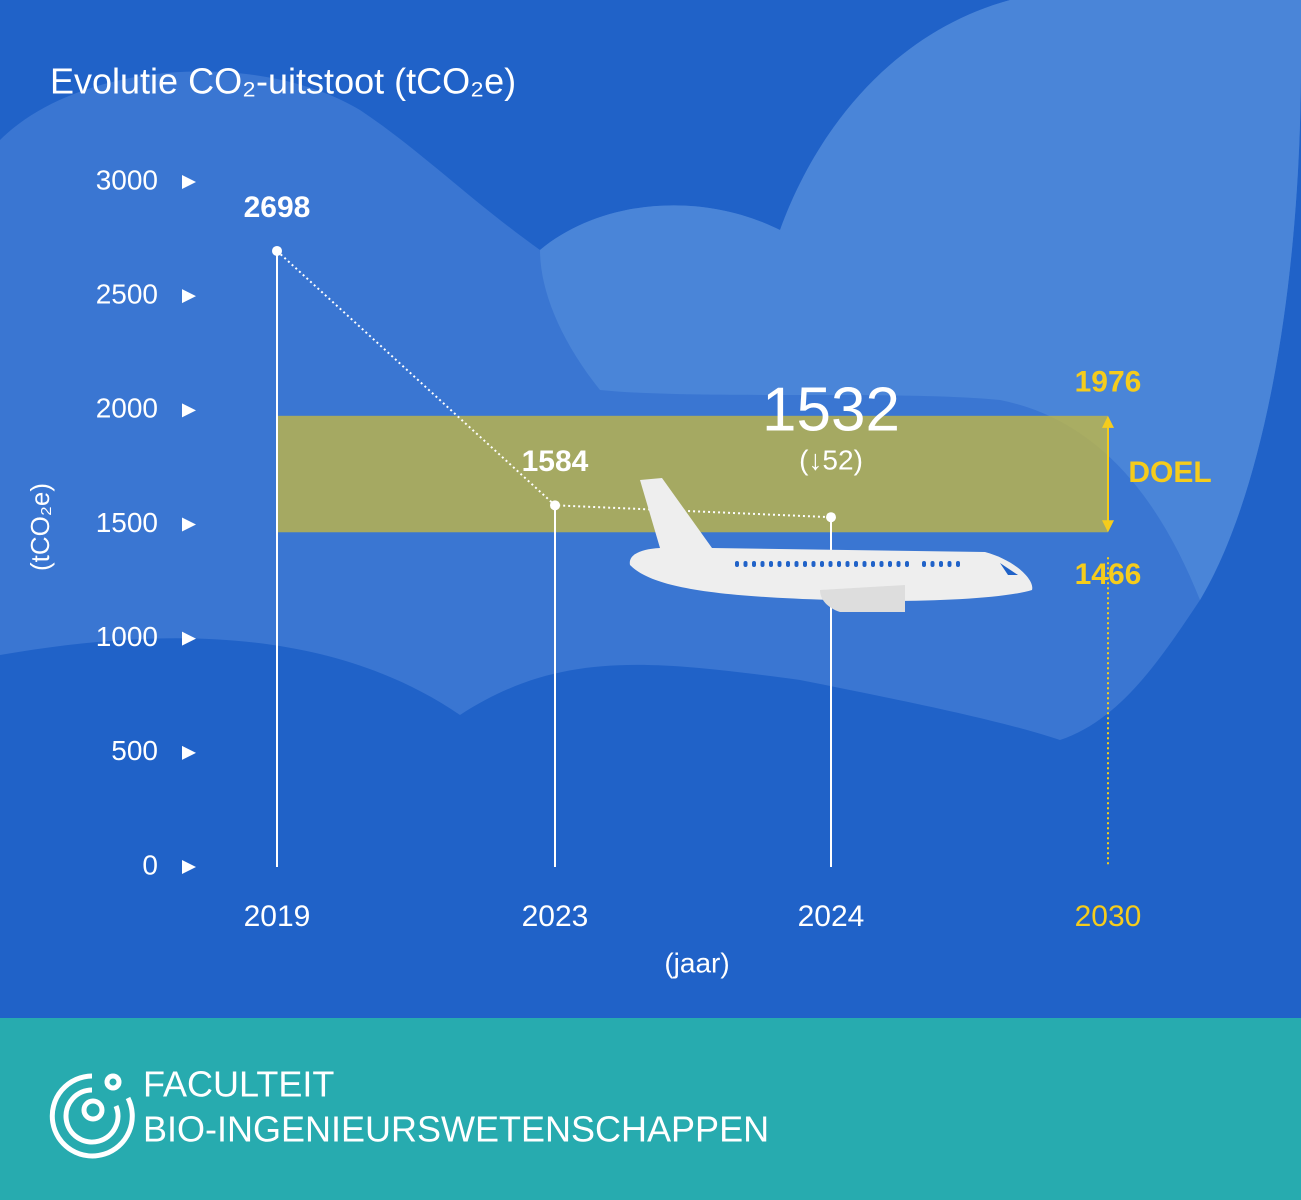  What do you see at coordinates (150, 864) in the screenshot?
I see `y-tick-label: 0` at bounding box center [150, 864].